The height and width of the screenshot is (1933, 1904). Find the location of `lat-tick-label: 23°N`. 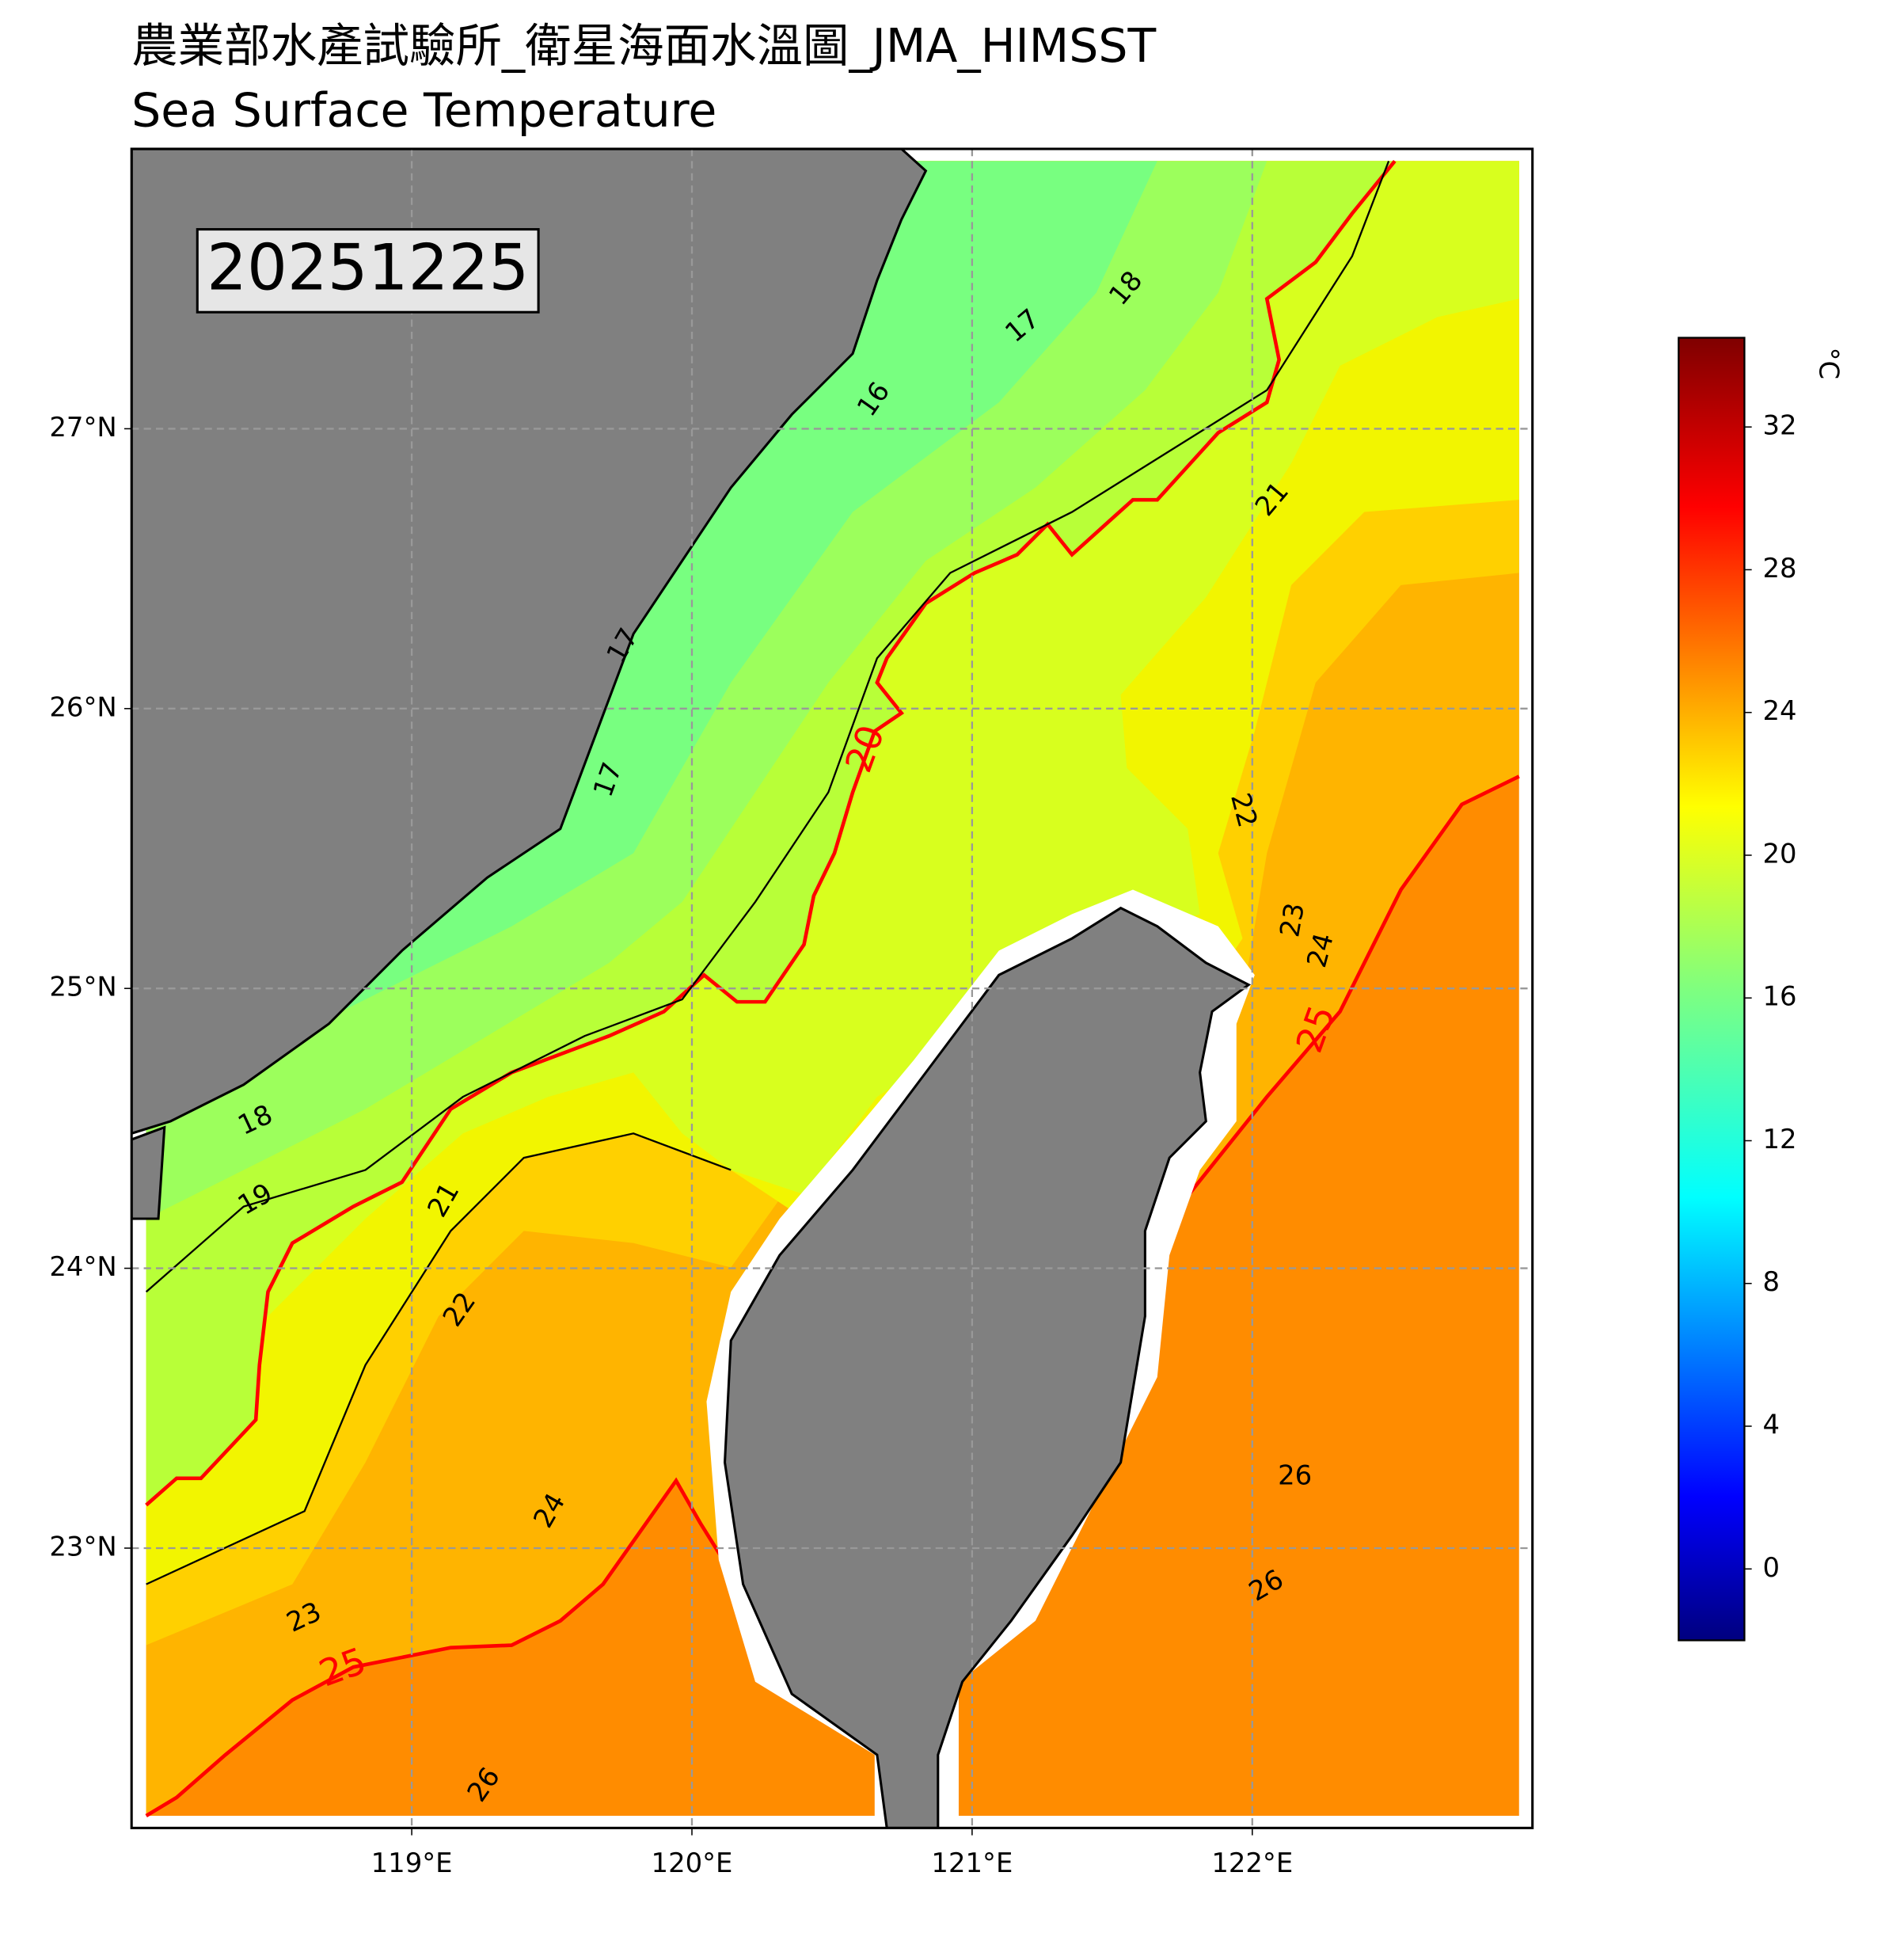

lat-tick-label: 23°N is located at coordinates (82, 1546).